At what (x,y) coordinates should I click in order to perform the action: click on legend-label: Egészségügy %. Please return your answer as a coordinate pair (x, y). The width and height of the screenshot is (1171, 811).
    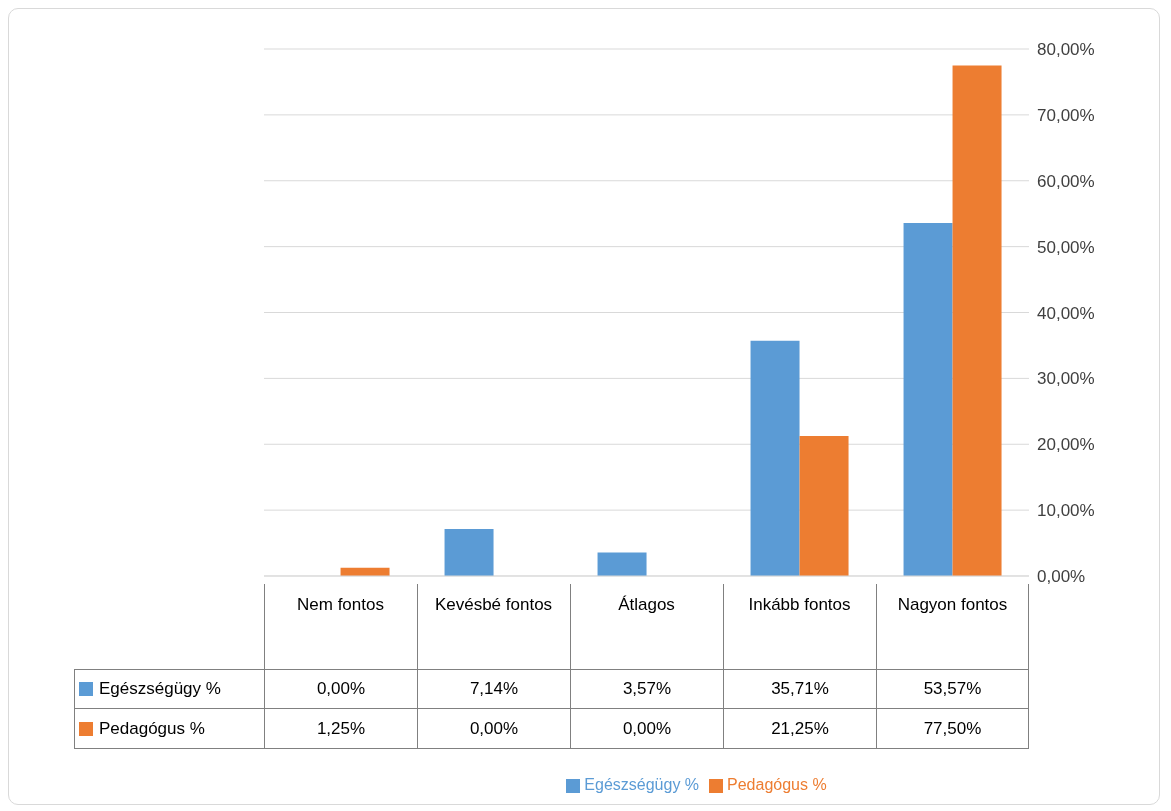
    Looking at the image, I should click on (642, 784).